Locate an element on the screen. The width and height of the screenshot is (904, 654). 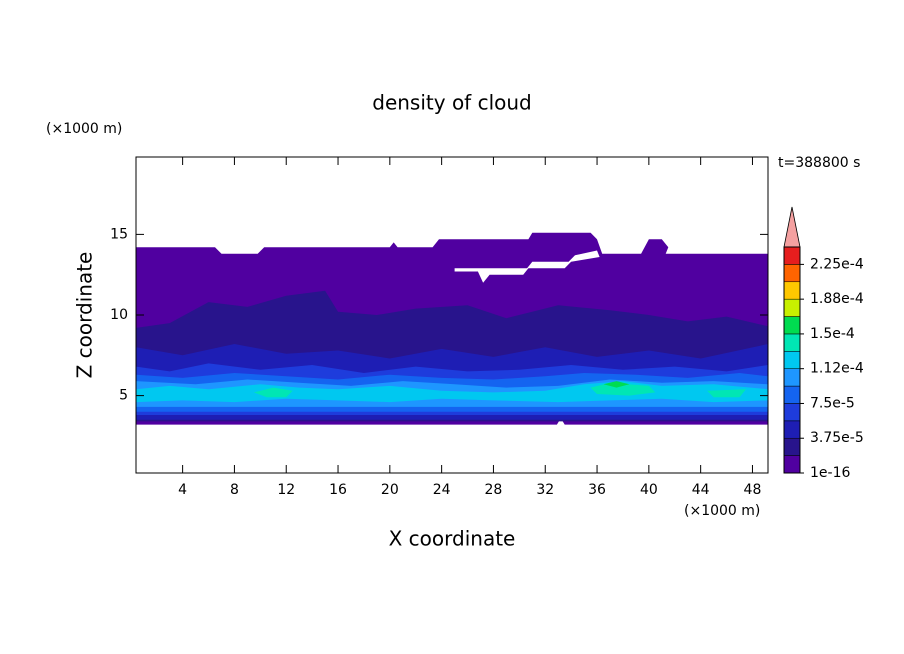
y-tick-label: 5 is located at coordinates (123, 396).